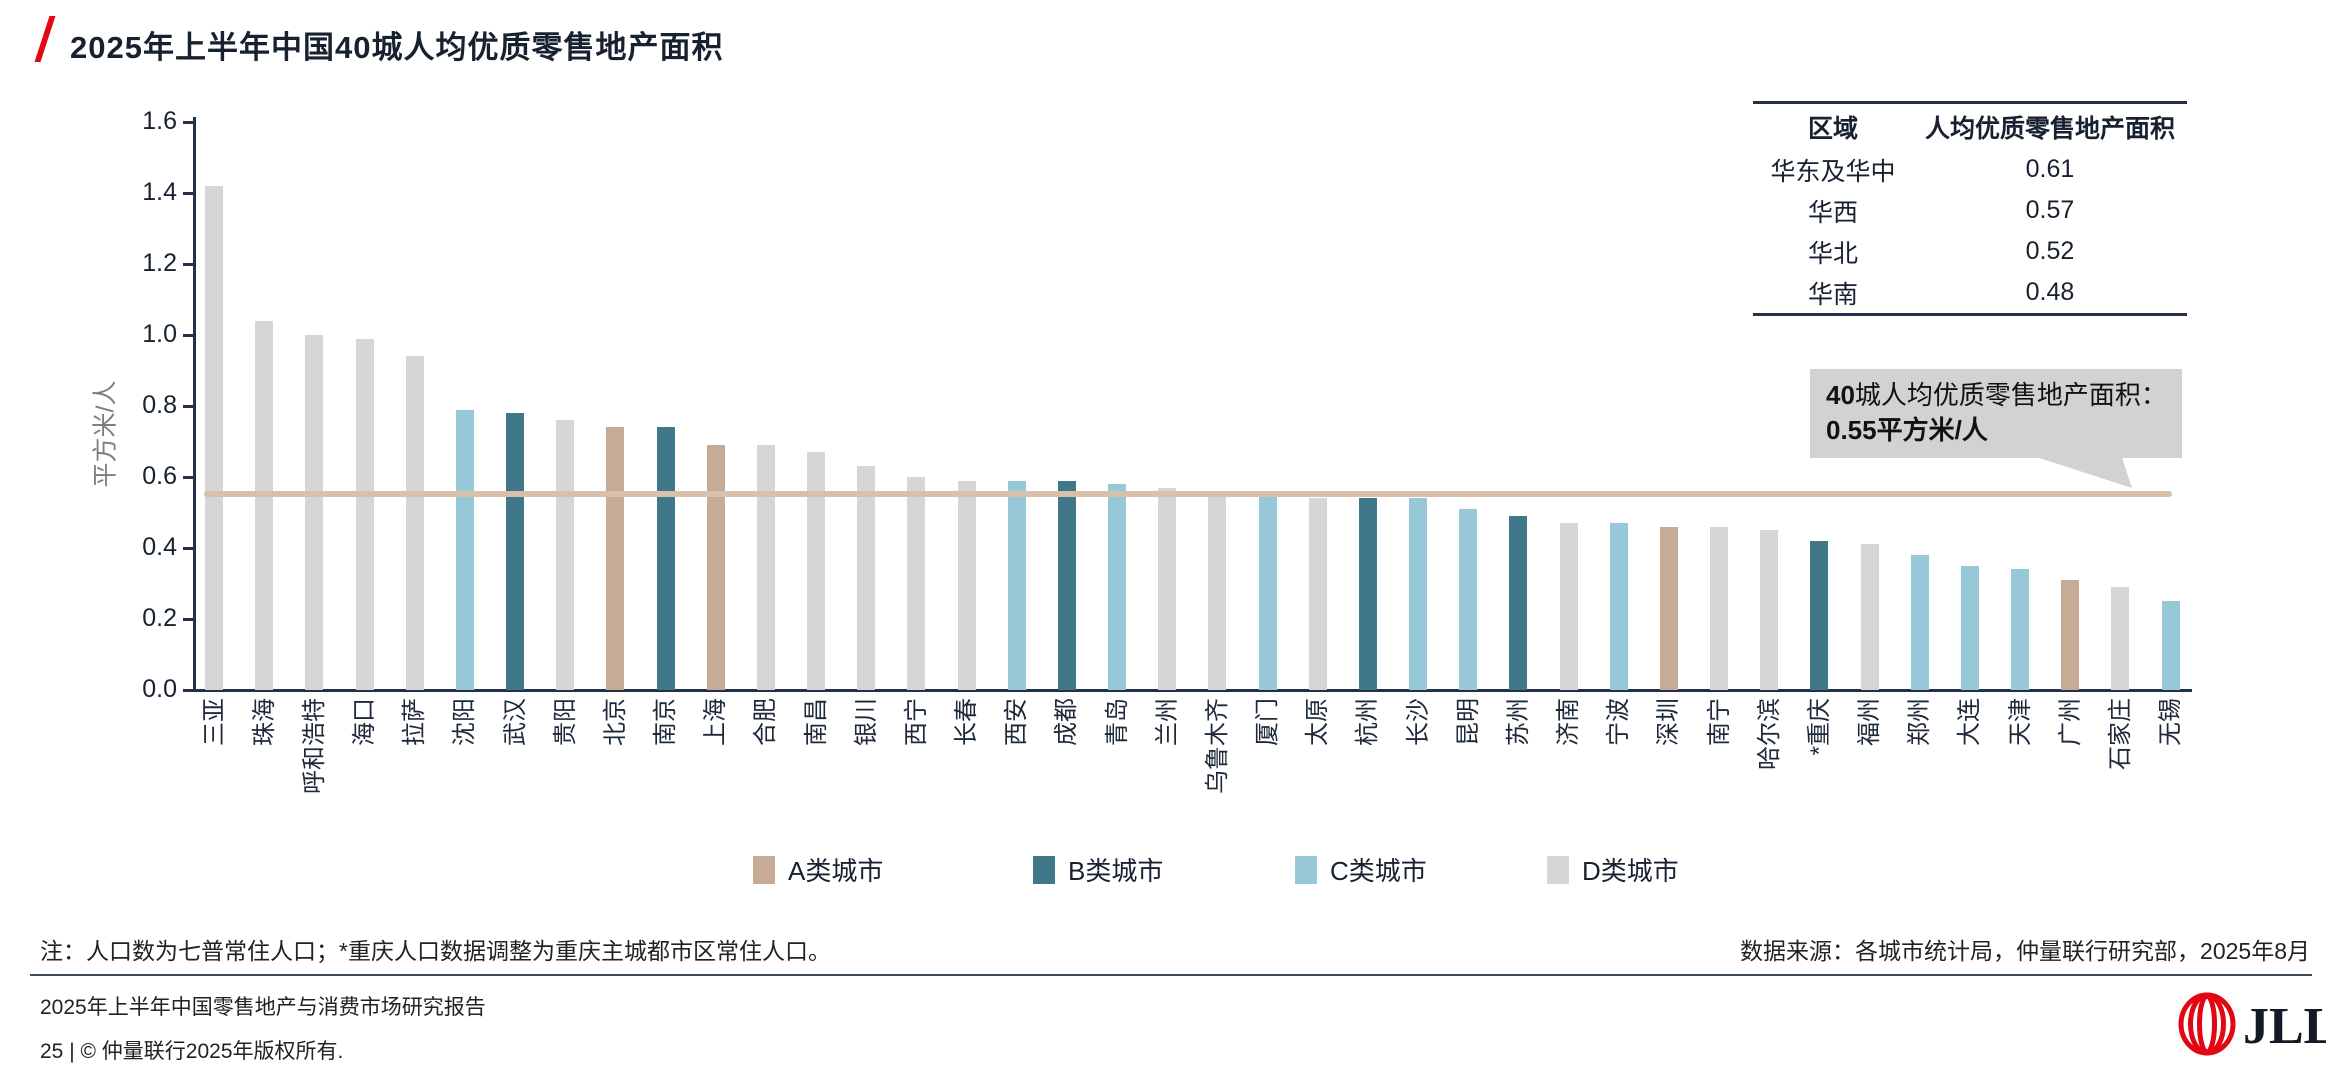 The height and width of the screenshot is (1078, 2340). I want to click on x-axis-label-珠海: 珠海, so click(264, 722).